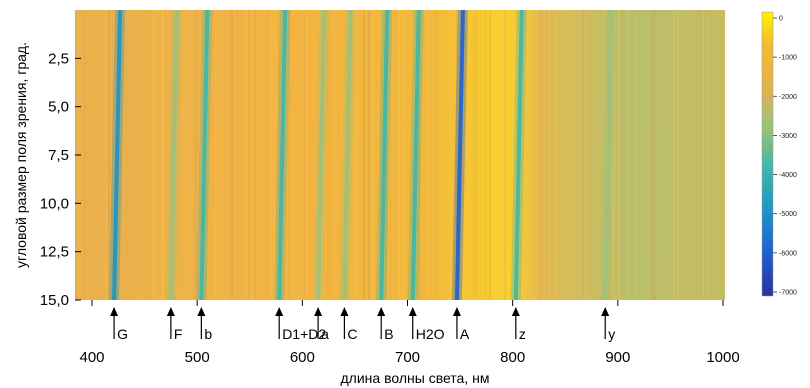 The image size is (810, 388). What do you see at coordinates (197, 357) in the screenshot?
I see `x-tick-label: 500` at bounding box center [197, 357].